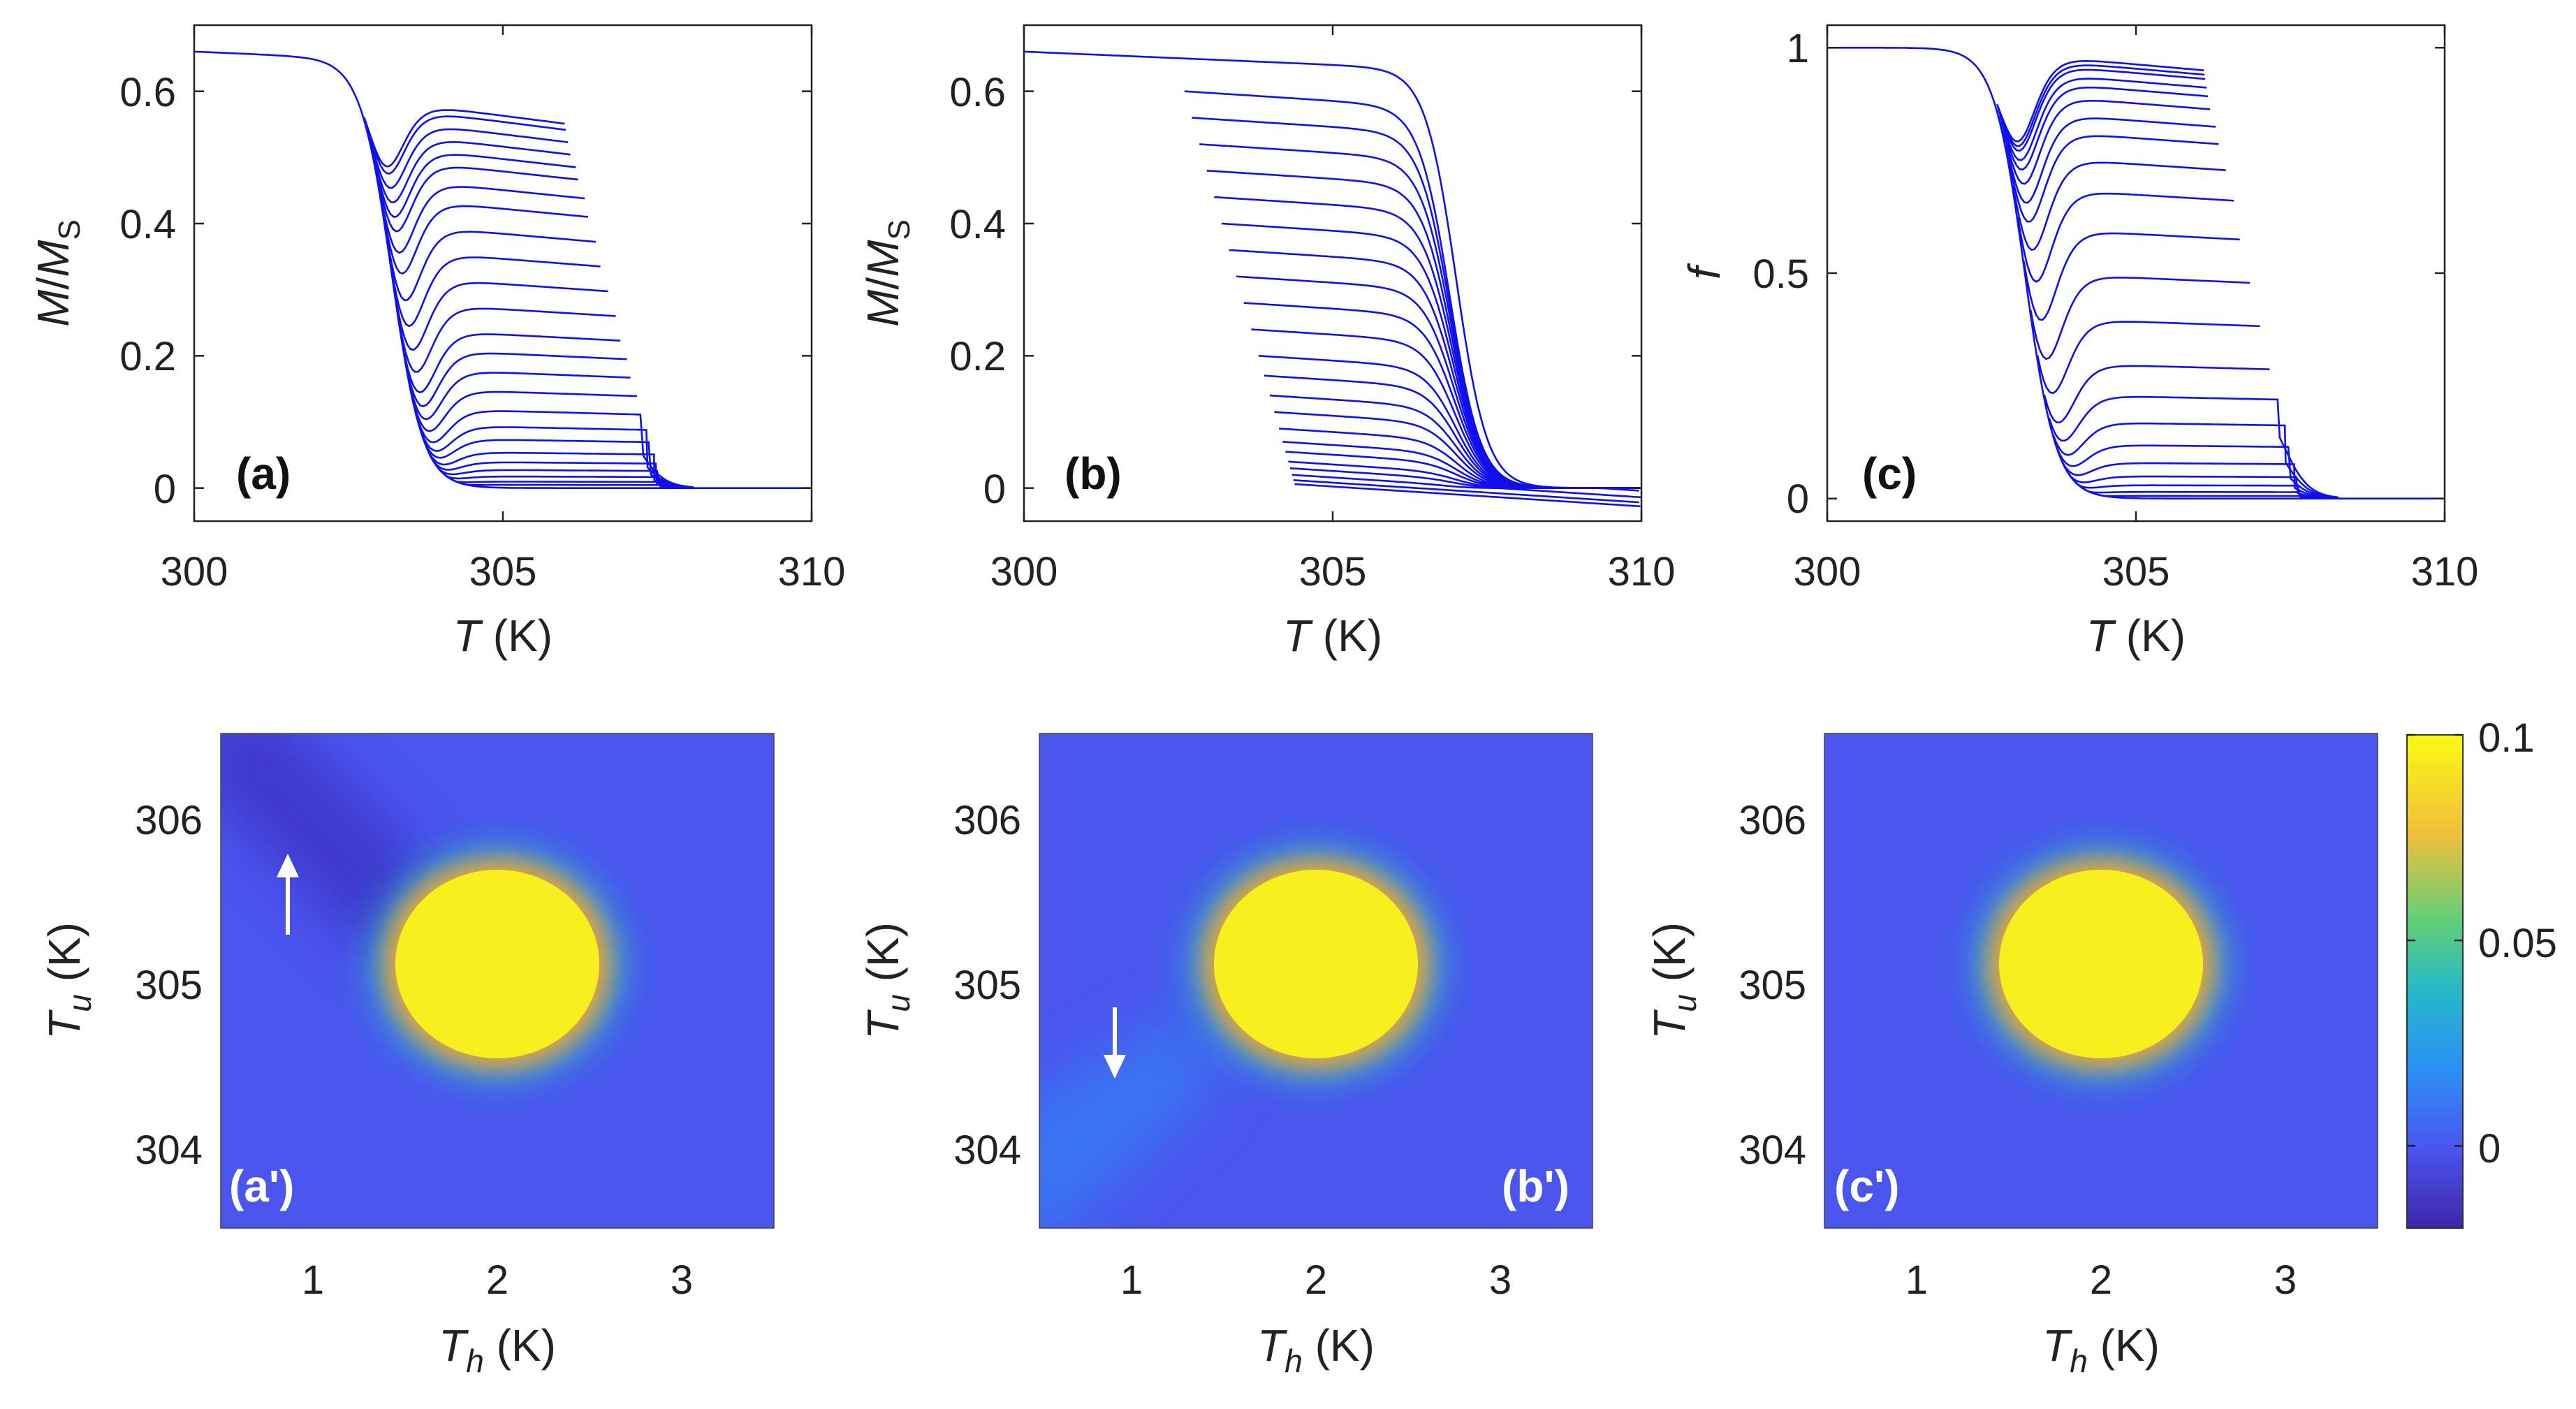 The image size is (2576, 1409). What do you see at coordinates (1828, 571) in the screenshot?
I see `x-tick-c-300: 300` at bounding box center [1828, 571].